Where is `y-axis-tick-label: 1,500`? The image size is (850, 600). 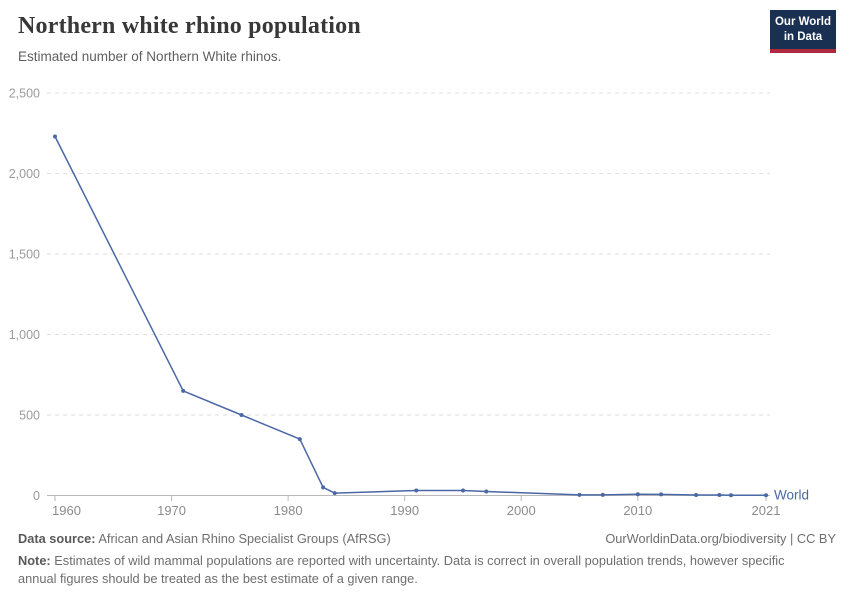 y-axis-tick-label: 1,500 is located at coordinates (24, 255).